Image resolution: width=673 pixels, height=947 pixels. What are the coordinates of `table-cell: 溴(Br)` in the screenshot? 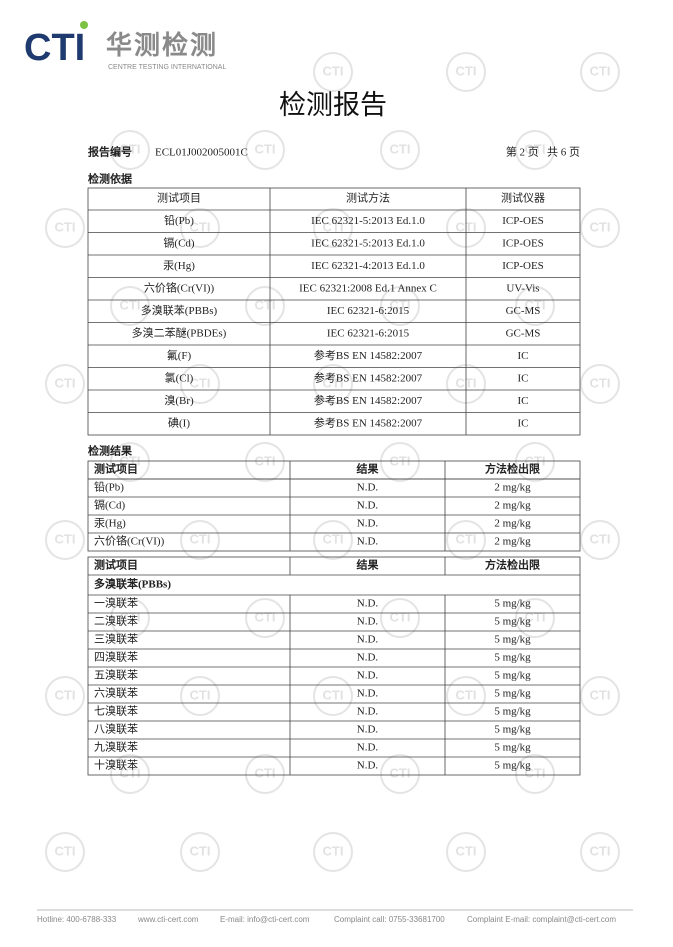 It's located at (179, 400).